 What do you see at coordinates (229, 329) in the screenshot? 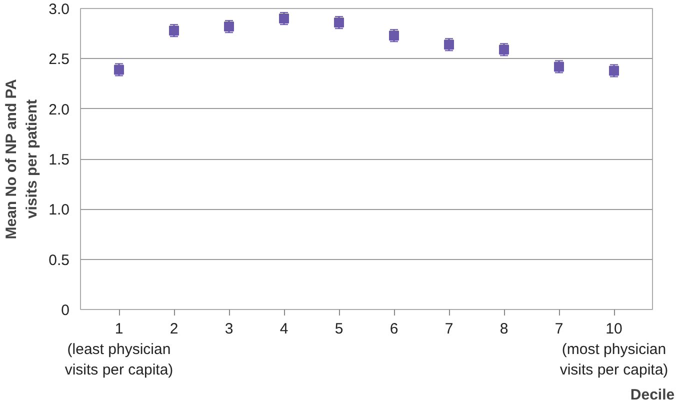
I see `x-tick-label: 3` at bounding box center [229, 329].